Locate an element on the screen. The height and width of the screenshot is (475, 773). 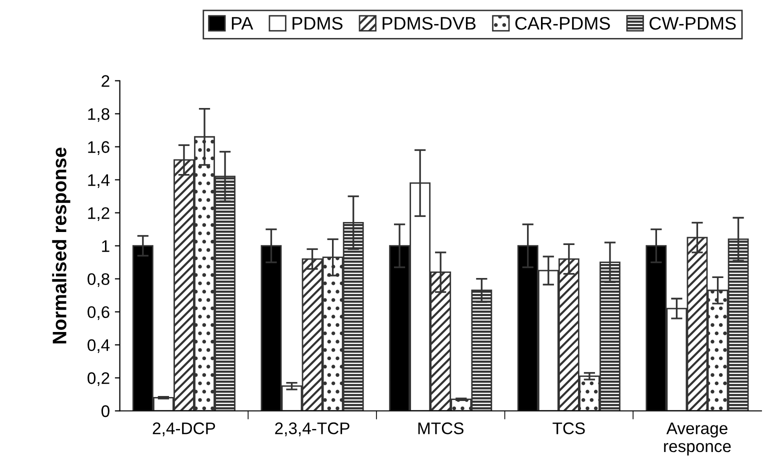
y-tick-label: 1,2 is located at coordinates (99, 214).